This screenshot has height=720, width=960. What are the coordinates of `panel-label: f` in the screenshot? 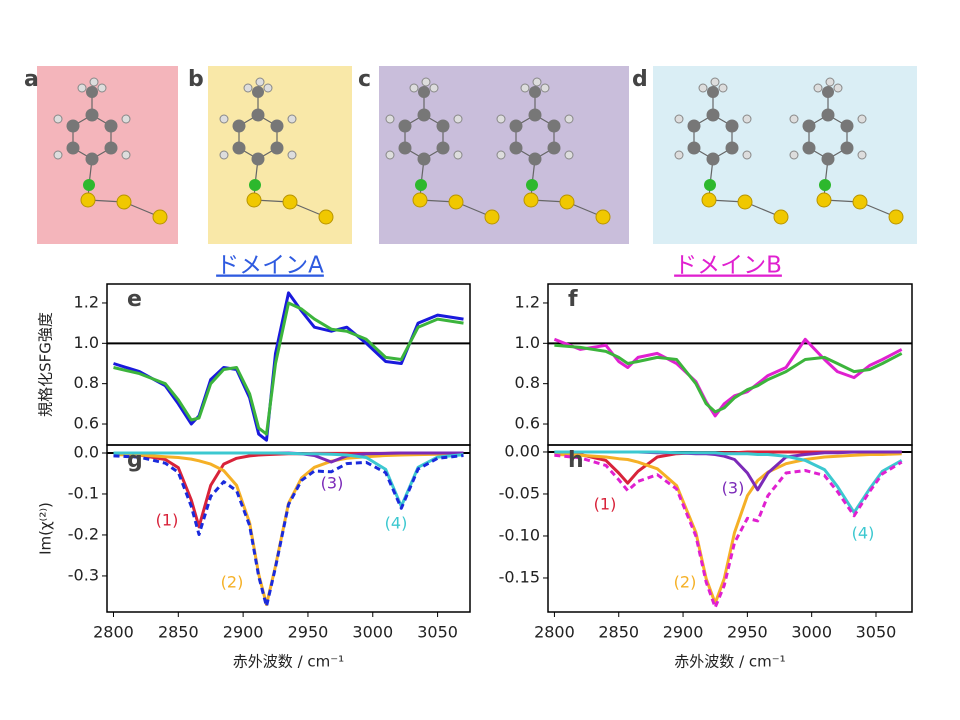 It's located at (573, 299).